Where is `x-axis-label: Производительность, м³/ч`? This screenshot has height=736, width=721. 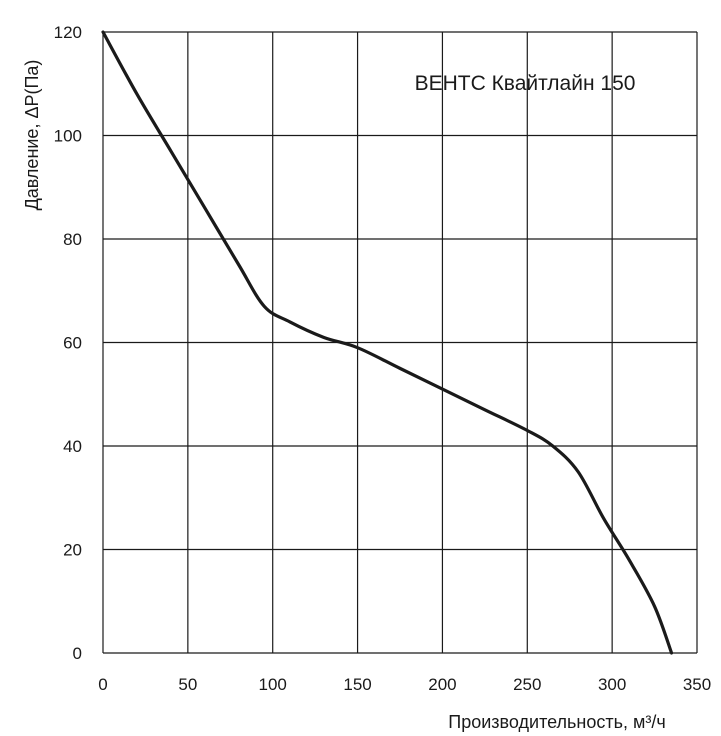 x-axis-label: Производительность, м³/ч is located at coordinates (556, 722).